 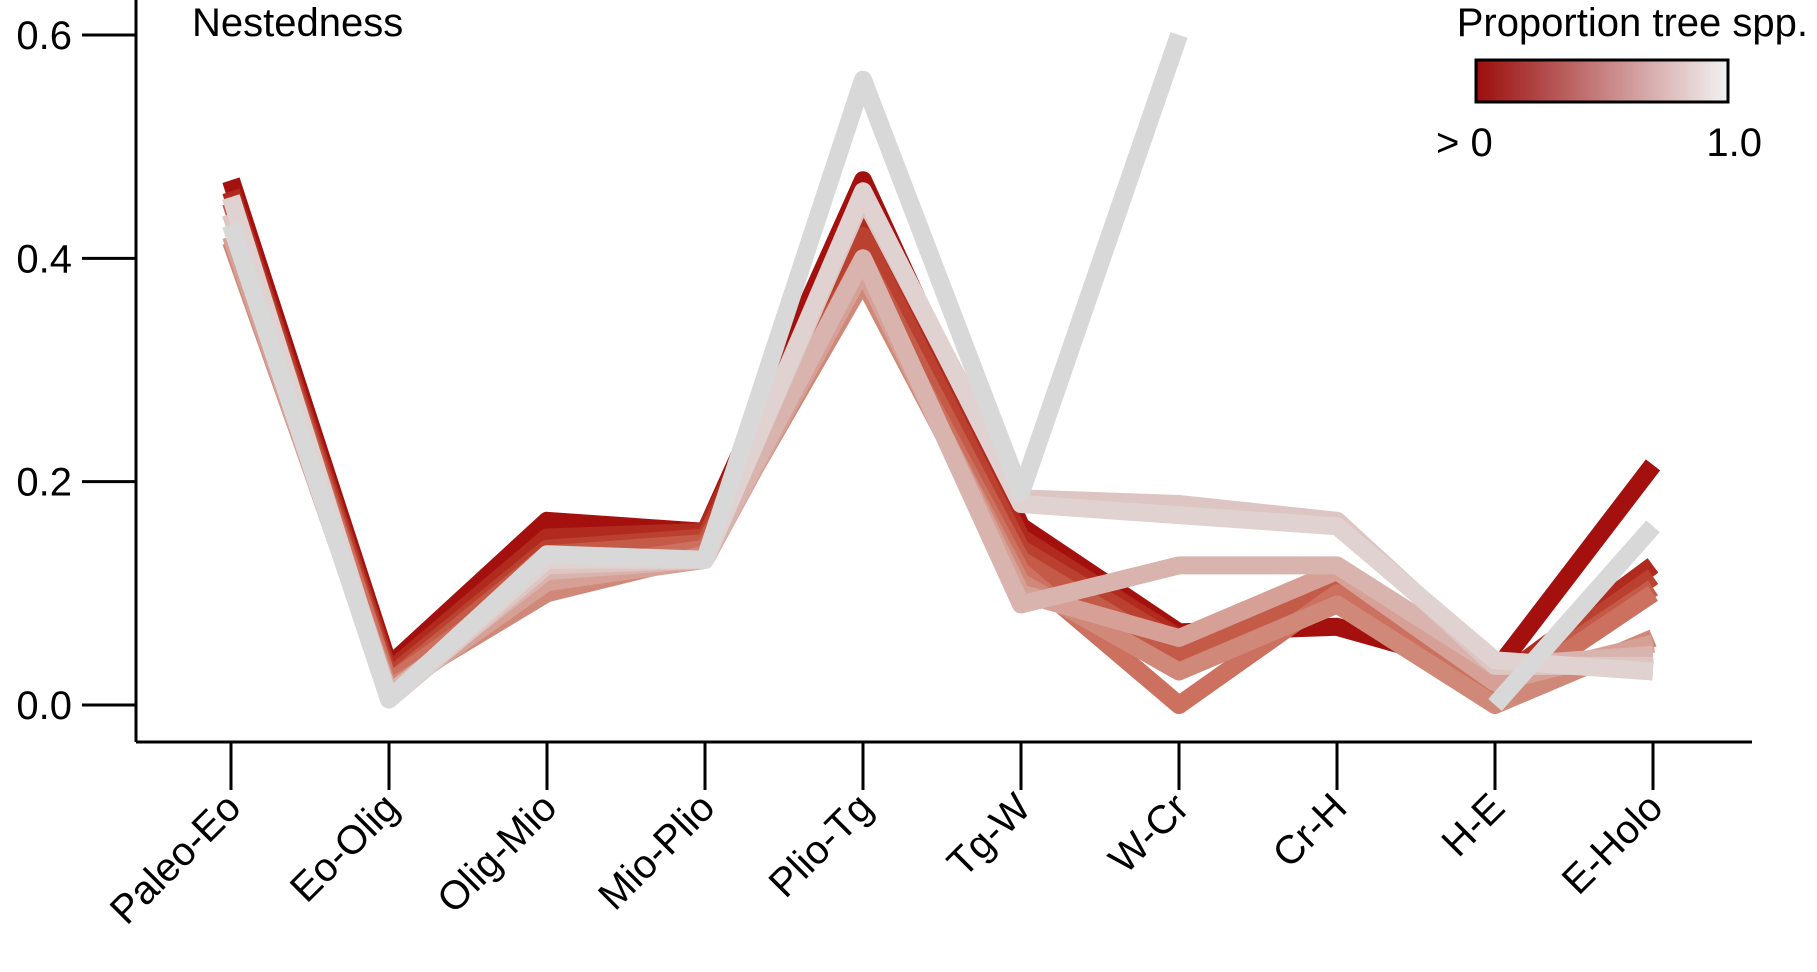 I want to click on legend: Proportion tree spp. > 0 1.0, so click(x=1622, y=83).